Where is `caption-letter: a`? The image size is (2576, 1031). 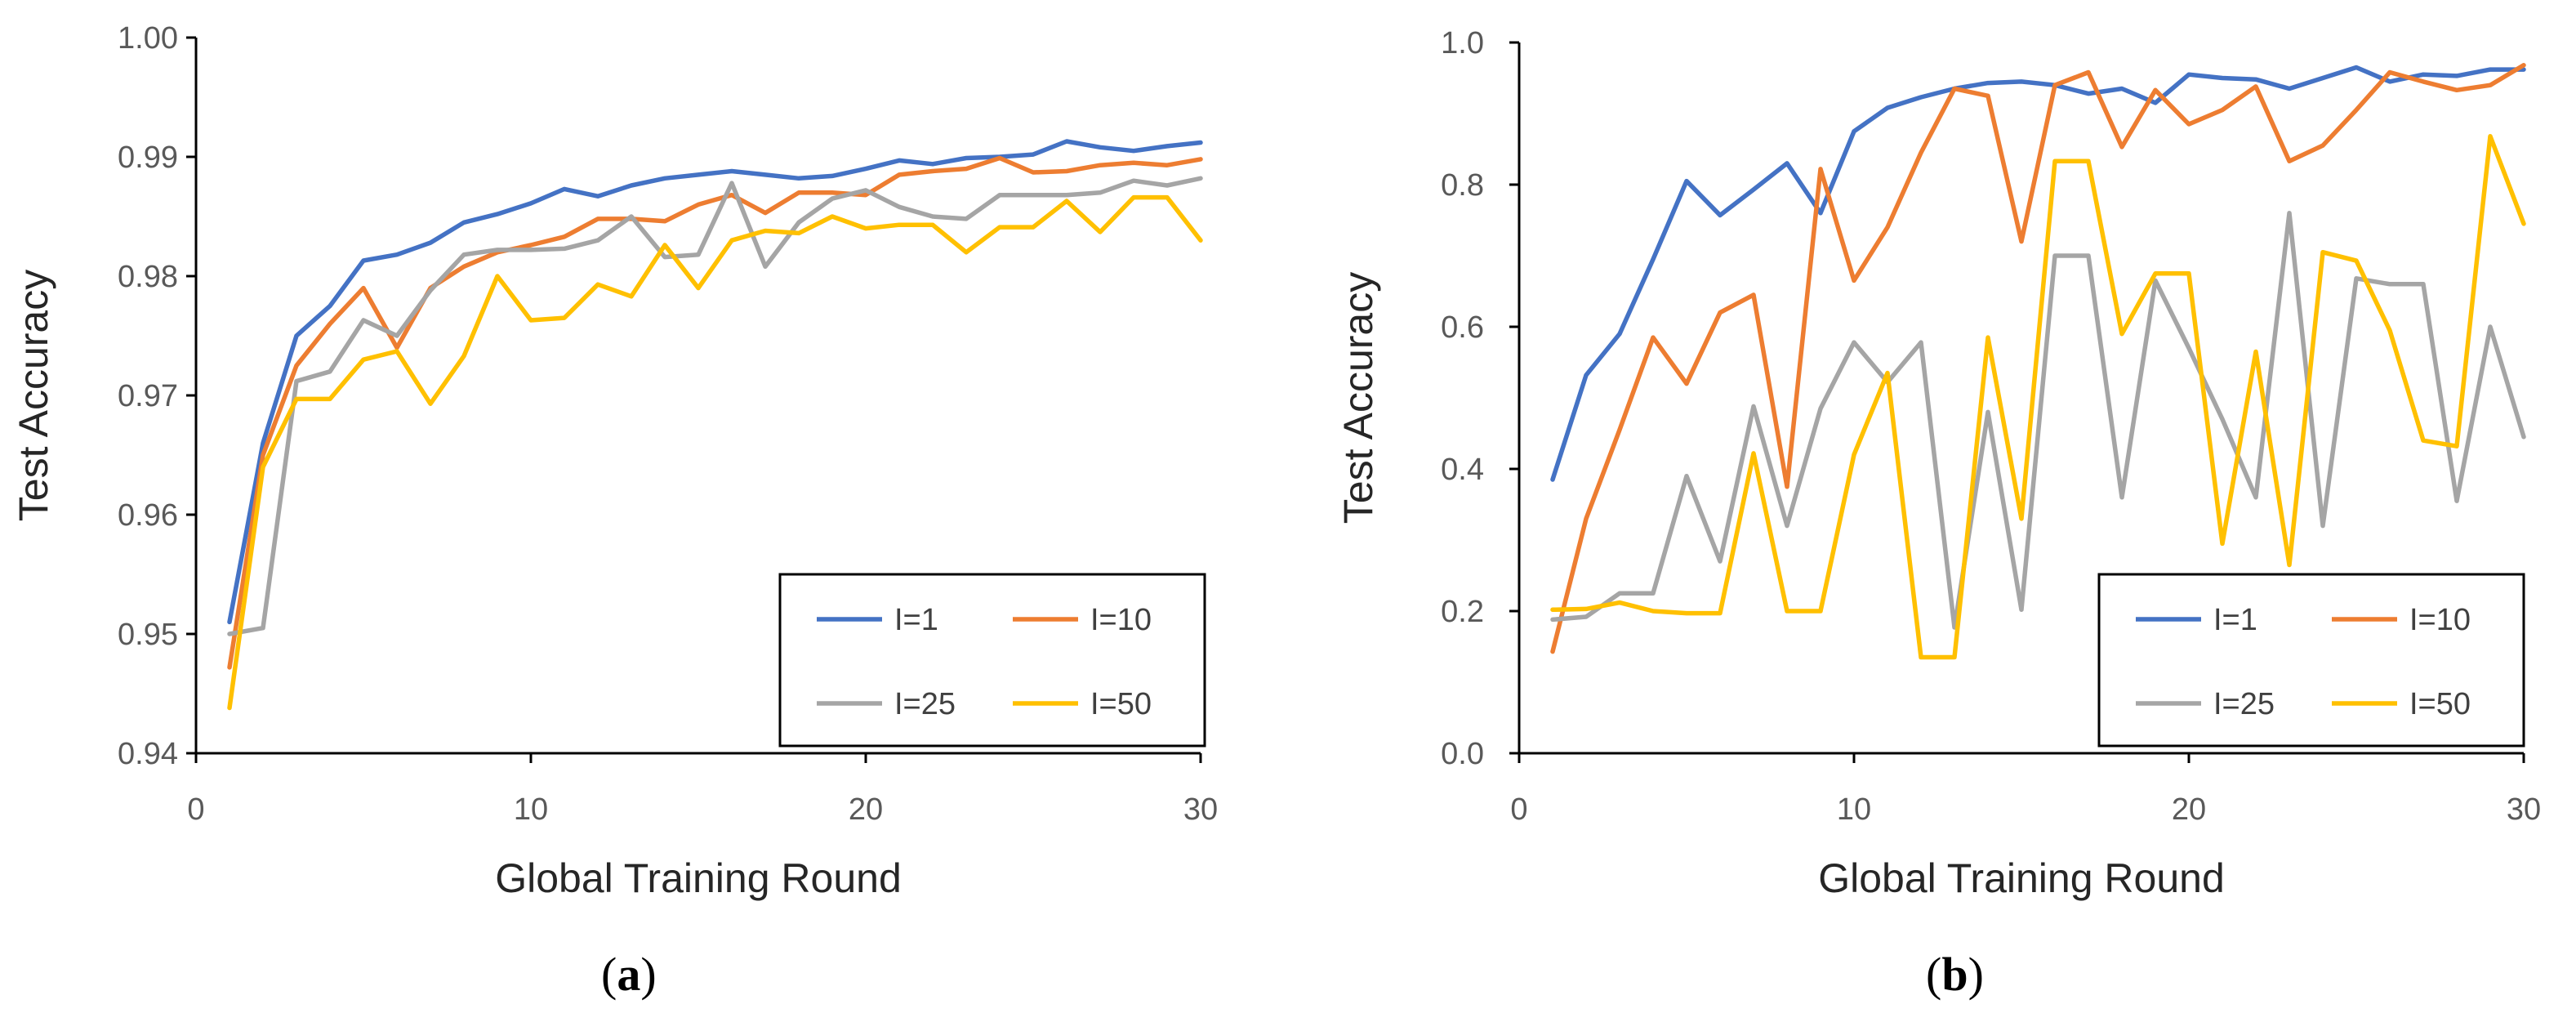 caption-letter: a is located at coordinates (628, 974).